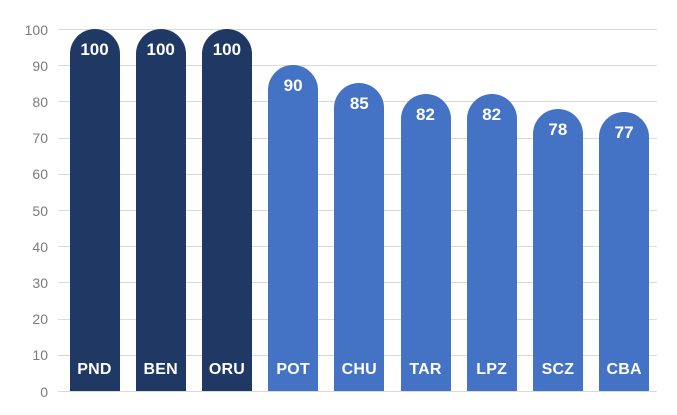  What do you see at coordinates (293, 369) in the screenshot?
I see `bar-category-label: POT` at bounding box center [293, 369].